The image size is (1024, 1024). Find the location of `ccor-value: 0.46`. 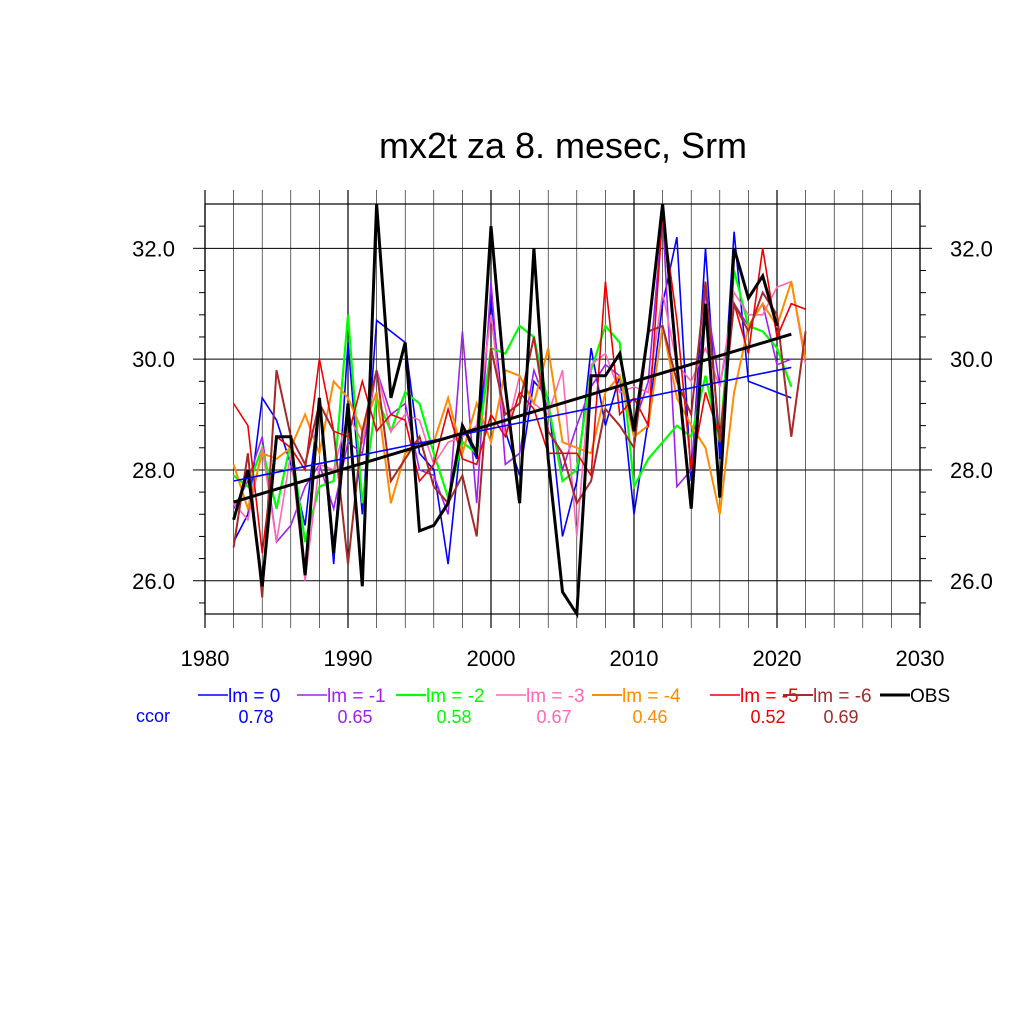

ccor-value: 0.46 is located at coordinates (649, 717).